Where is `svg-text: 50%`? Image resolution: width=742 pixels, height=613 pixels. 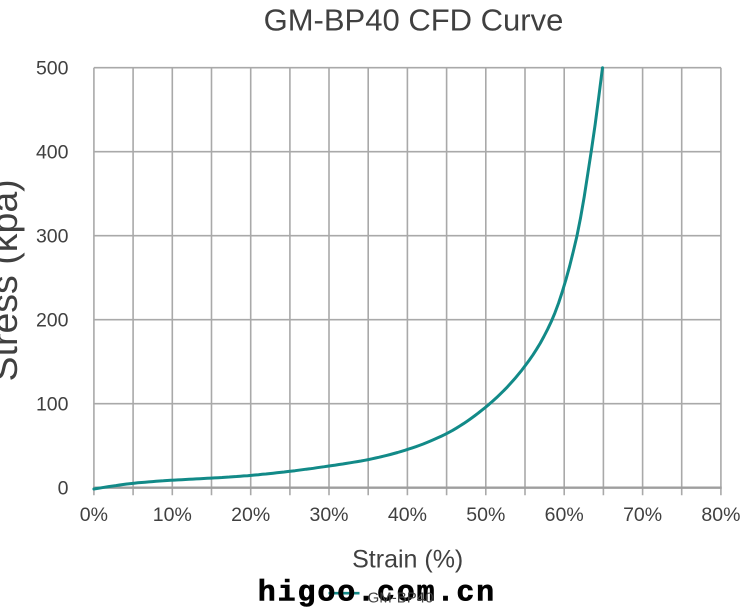
svg-text: 50% is located at coordinates (485, 515).